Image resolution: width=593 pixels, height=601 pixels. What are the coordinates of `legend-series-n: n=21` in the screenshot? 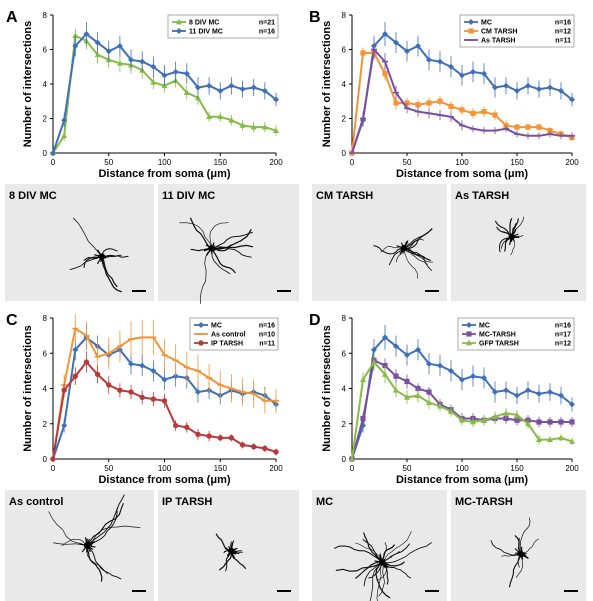 It's located at (267, 23).